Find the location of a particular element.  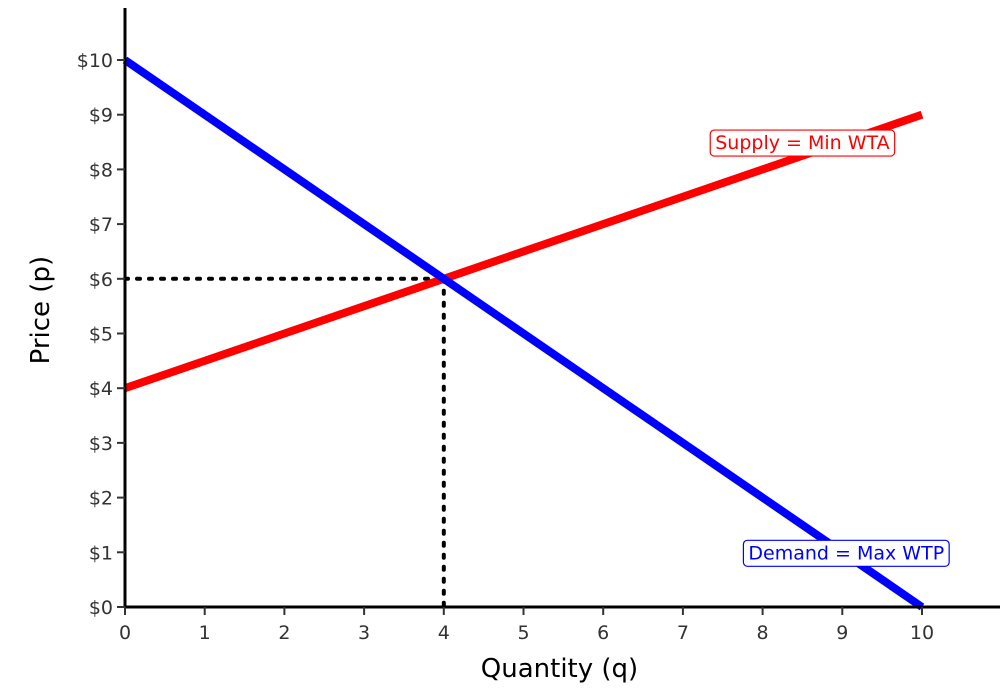

x-tick-label: 5 is located at coordinates (523, 633).